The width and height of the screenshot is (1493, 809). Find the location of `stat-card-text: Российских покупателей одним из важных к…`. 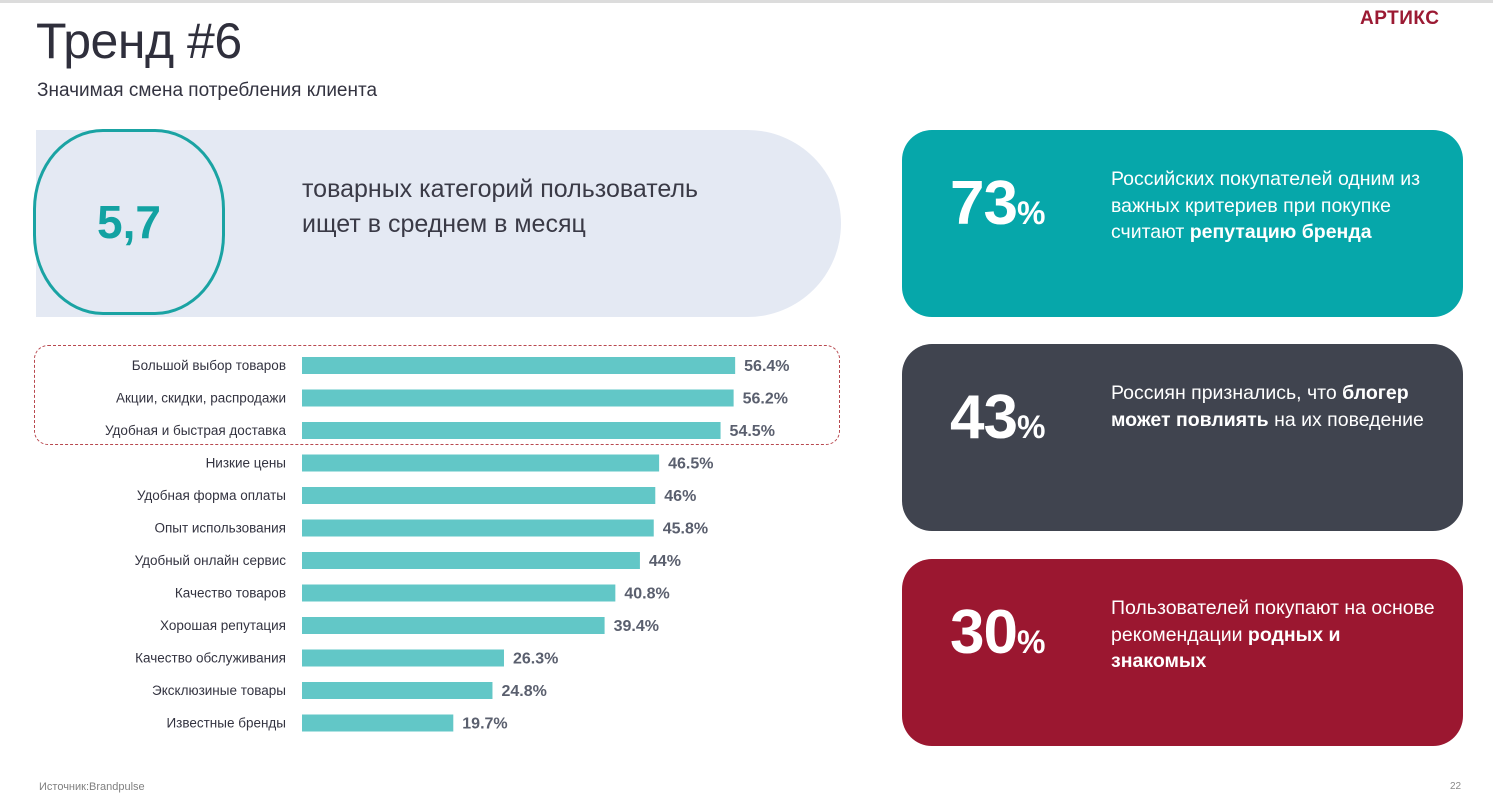

stat-card-text: Российских покупателей одним из важных к… is located at coordinates (1266, 205).